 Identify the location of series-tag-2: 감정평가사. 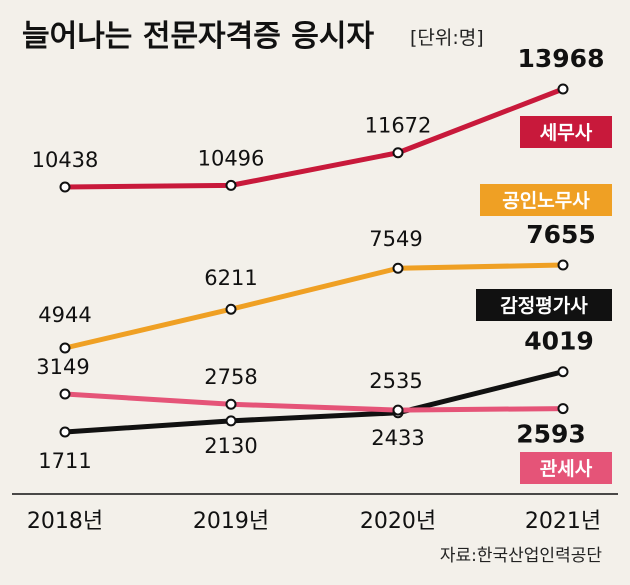
(544, 306).